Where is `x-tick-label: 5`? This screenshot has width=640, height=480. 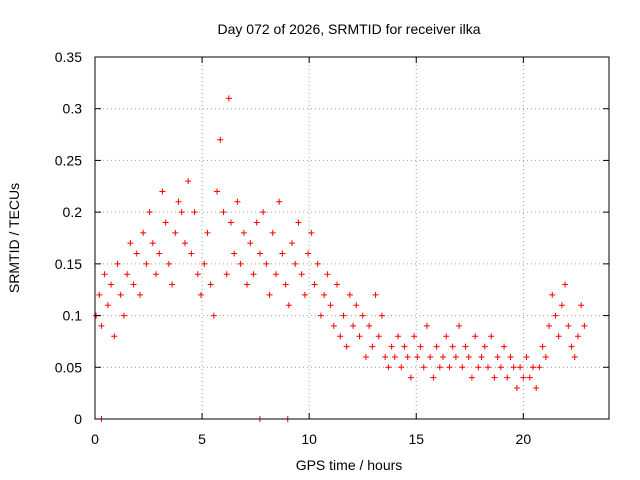 x-tick-label: 5 is located at coordinates (202, 439).